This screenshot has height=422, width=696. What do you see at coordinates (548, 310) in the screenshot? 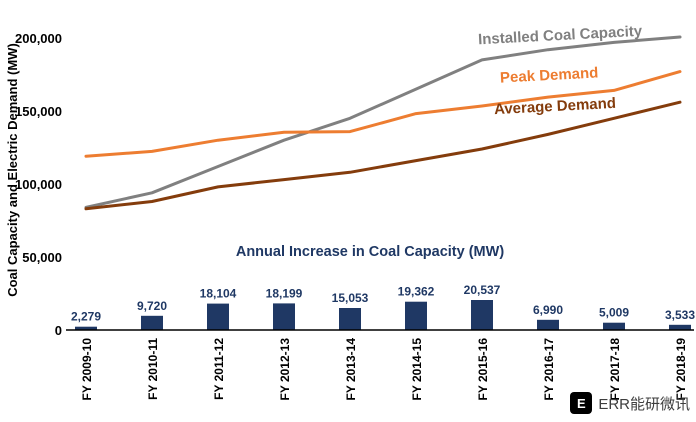
I see `bar-value-label: 6,990` at bounding box center [548, 310].